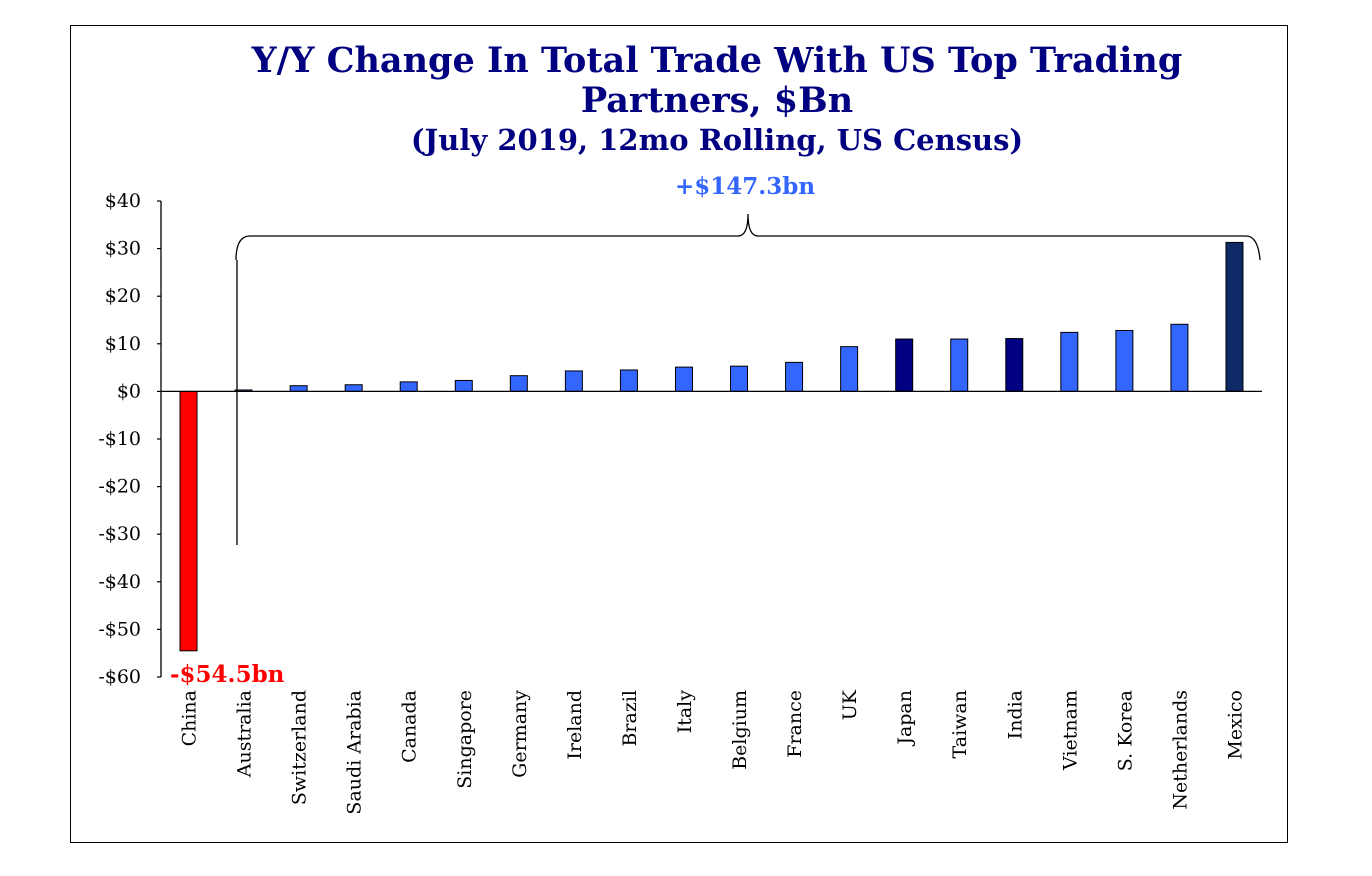 This screenshot has width=1372, height=876. Describe the element at coordinates (227, 674) in the screenshot. I see `china-annotation: -$54.5bn` at that location.